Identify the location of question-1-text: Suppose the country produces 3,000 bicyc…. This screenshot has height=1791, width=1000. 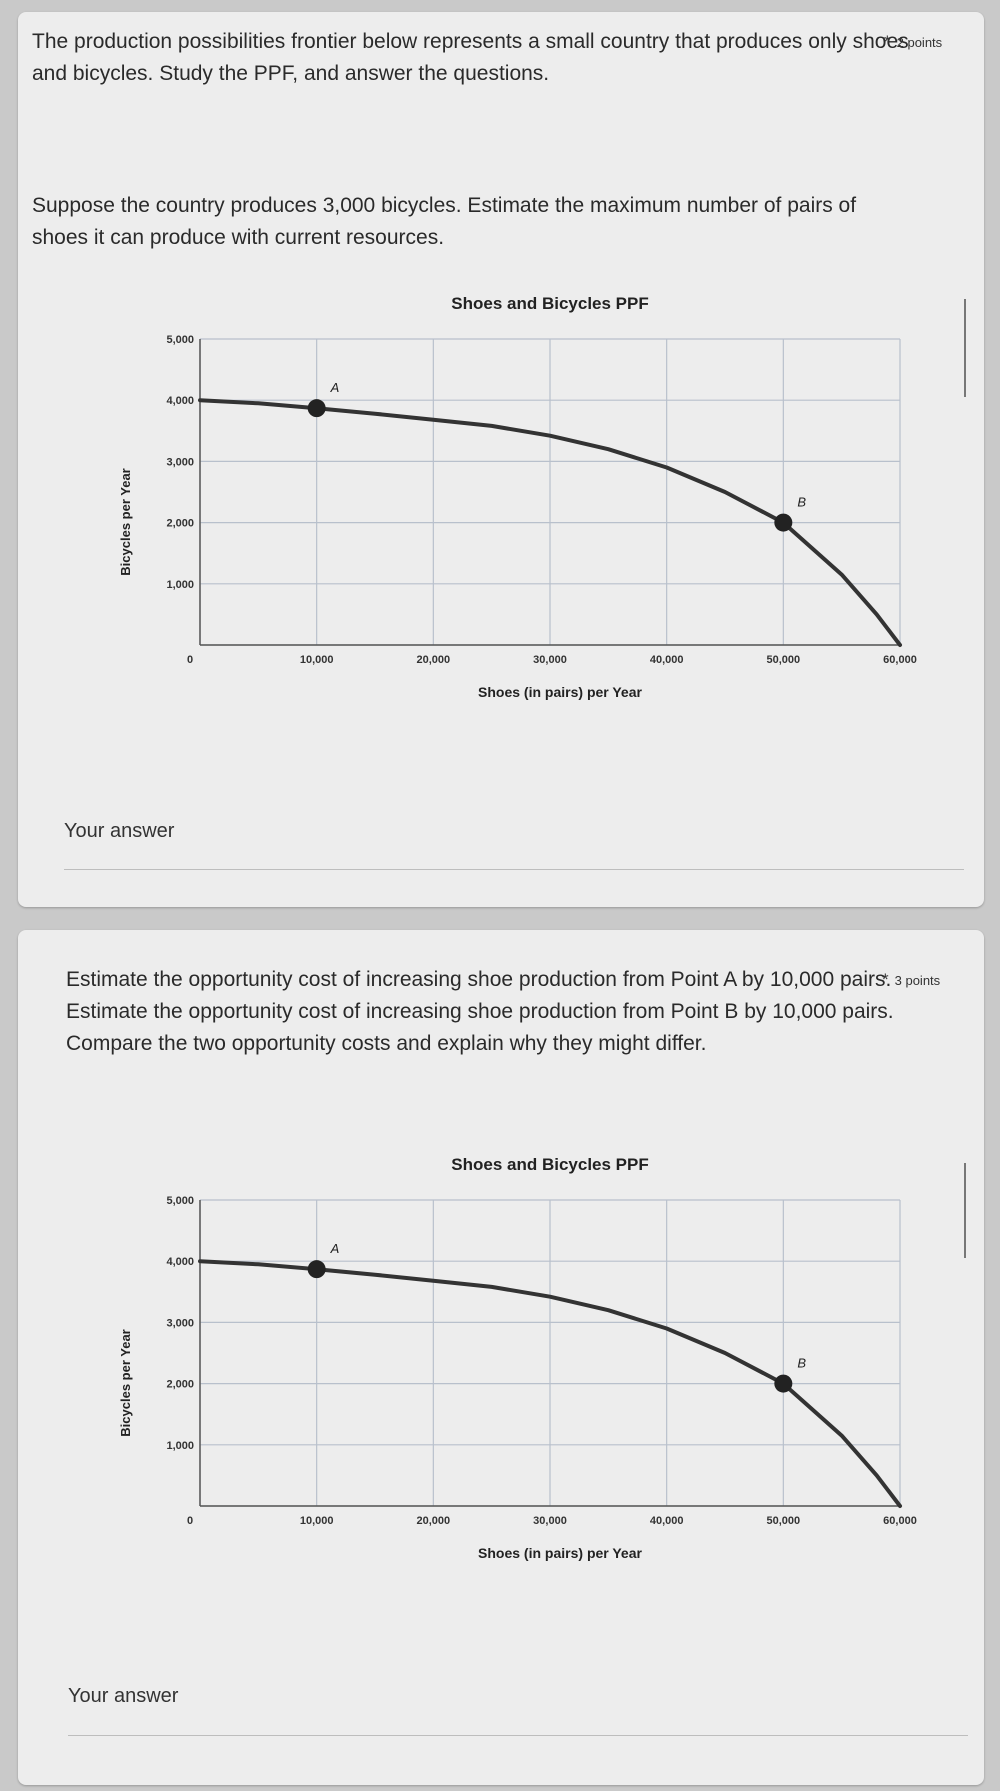
(444, 221).